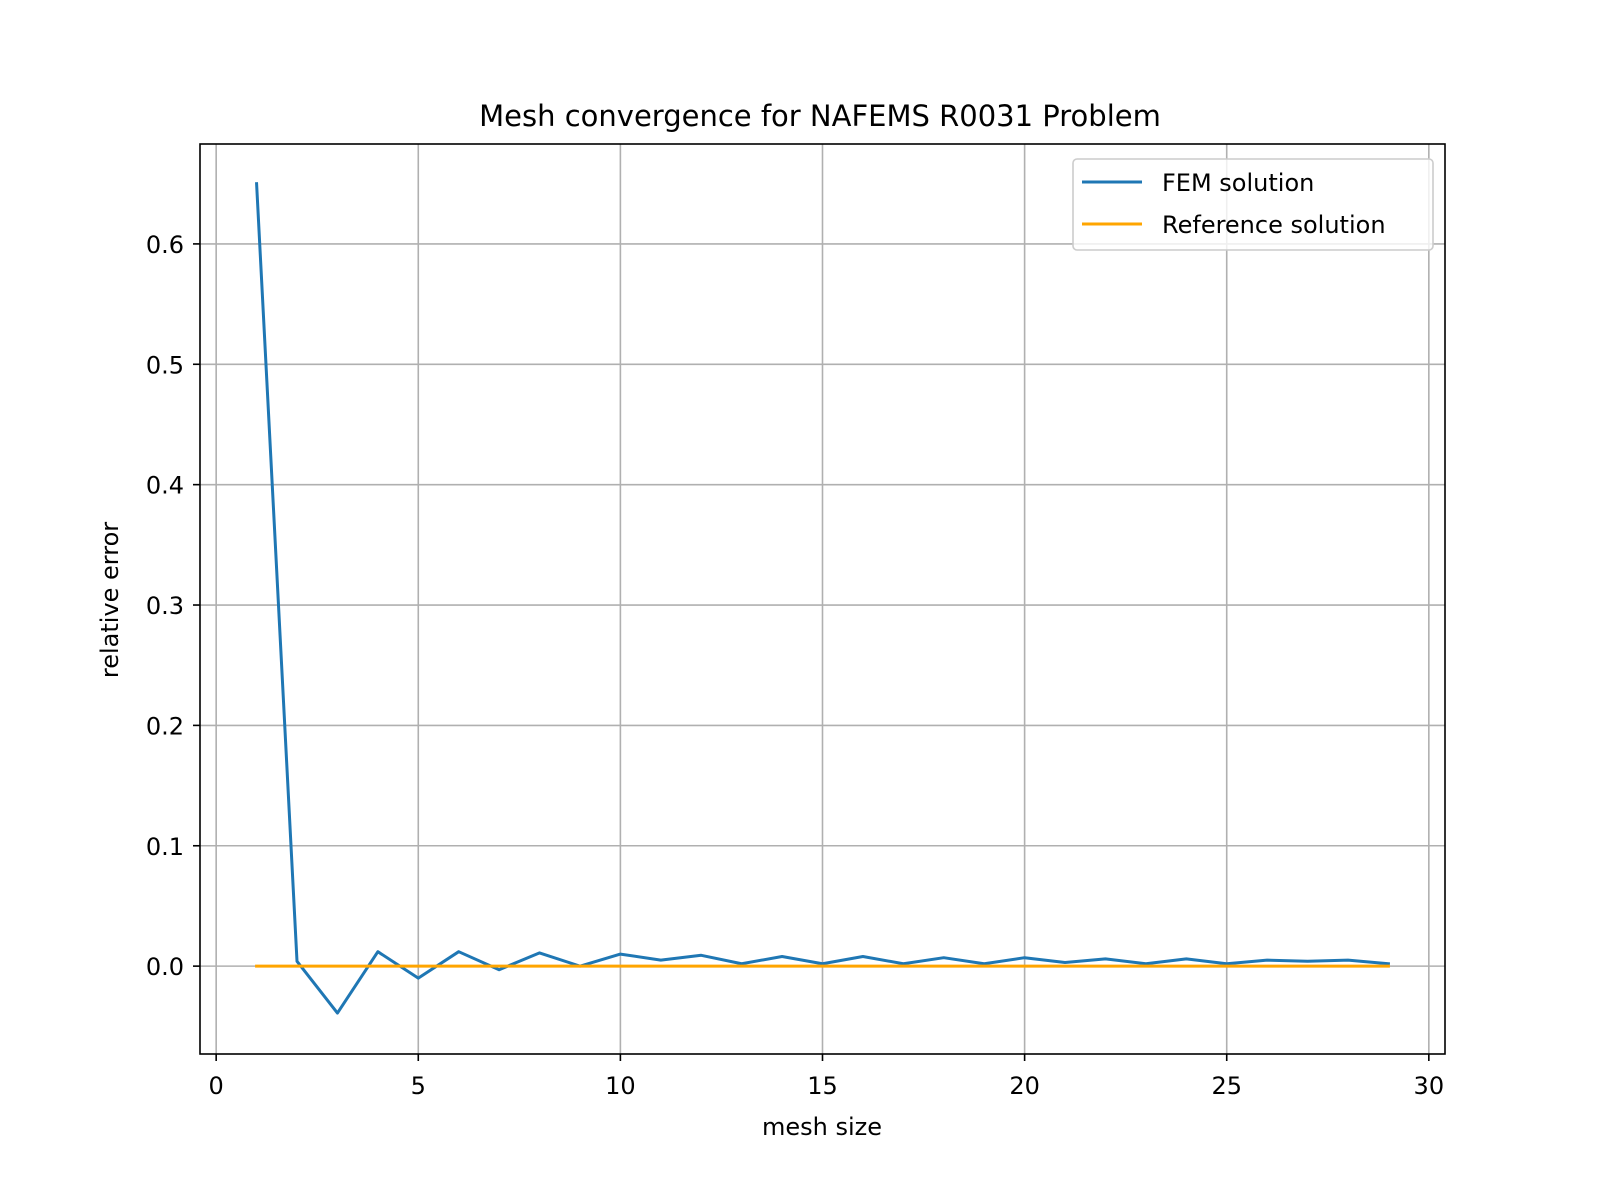  I want to click on x-tick-label: 15, so click(822, 1086).